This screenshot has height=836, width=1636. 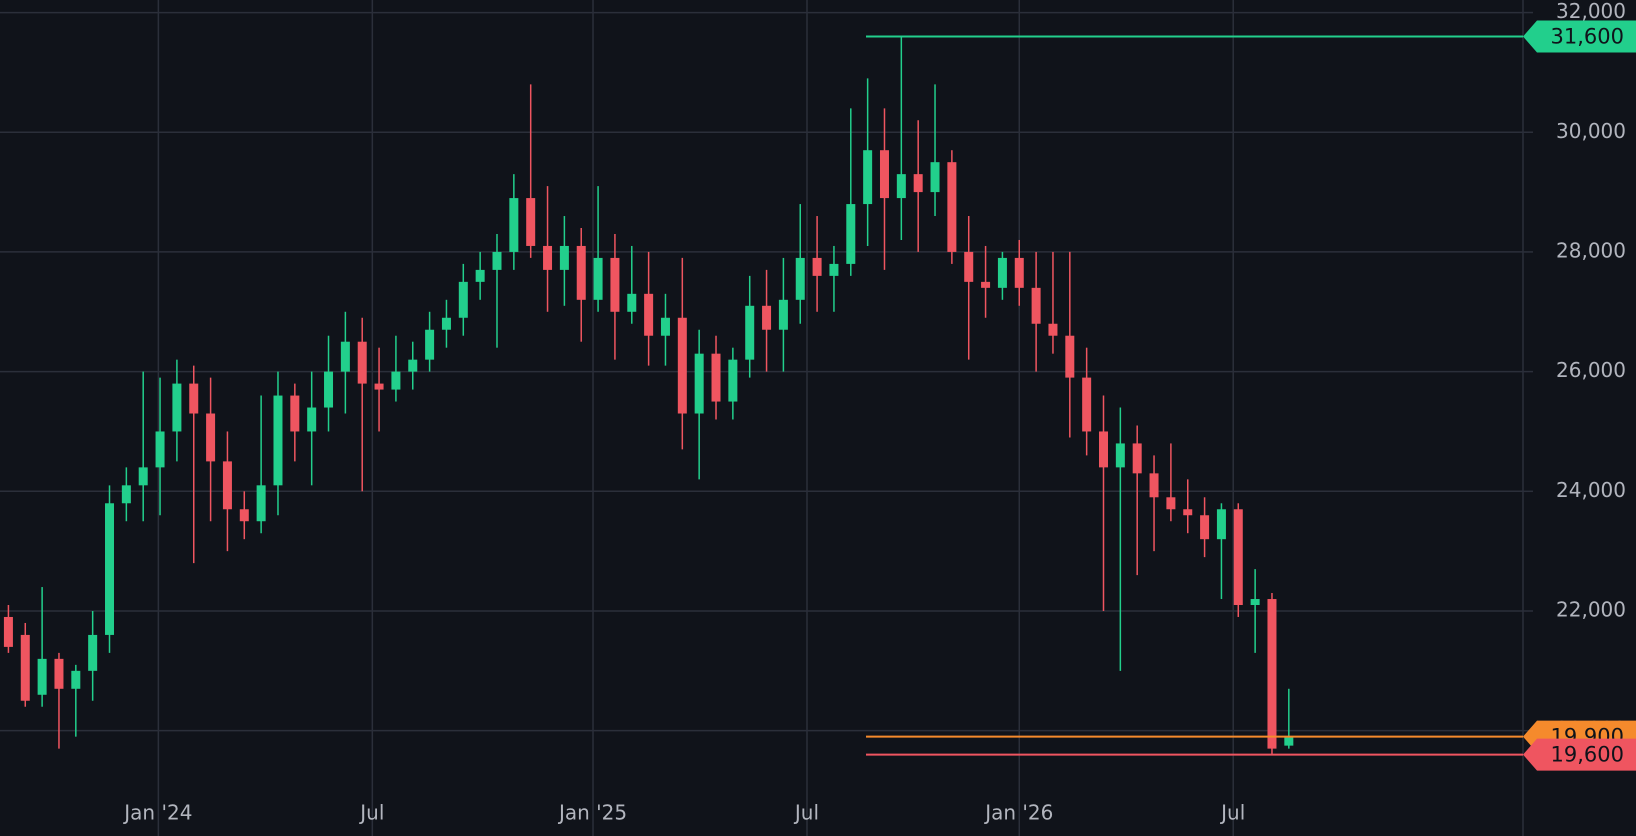 What do you see at coordinates (1591, 609) in the screenshot?
I see `y-tick-label: 22,000` at bounding box center [1591, 609].